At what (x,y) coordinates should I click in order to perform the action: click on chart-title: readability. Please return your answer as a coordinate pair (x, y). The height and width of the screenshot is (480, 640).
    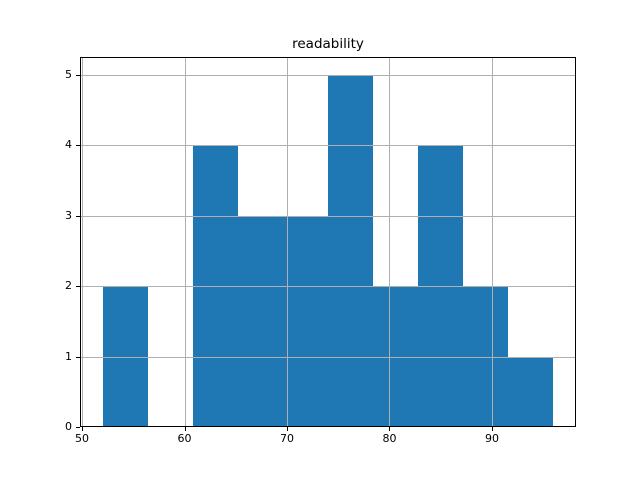
    Looking at the image, I should click on (328, 44).